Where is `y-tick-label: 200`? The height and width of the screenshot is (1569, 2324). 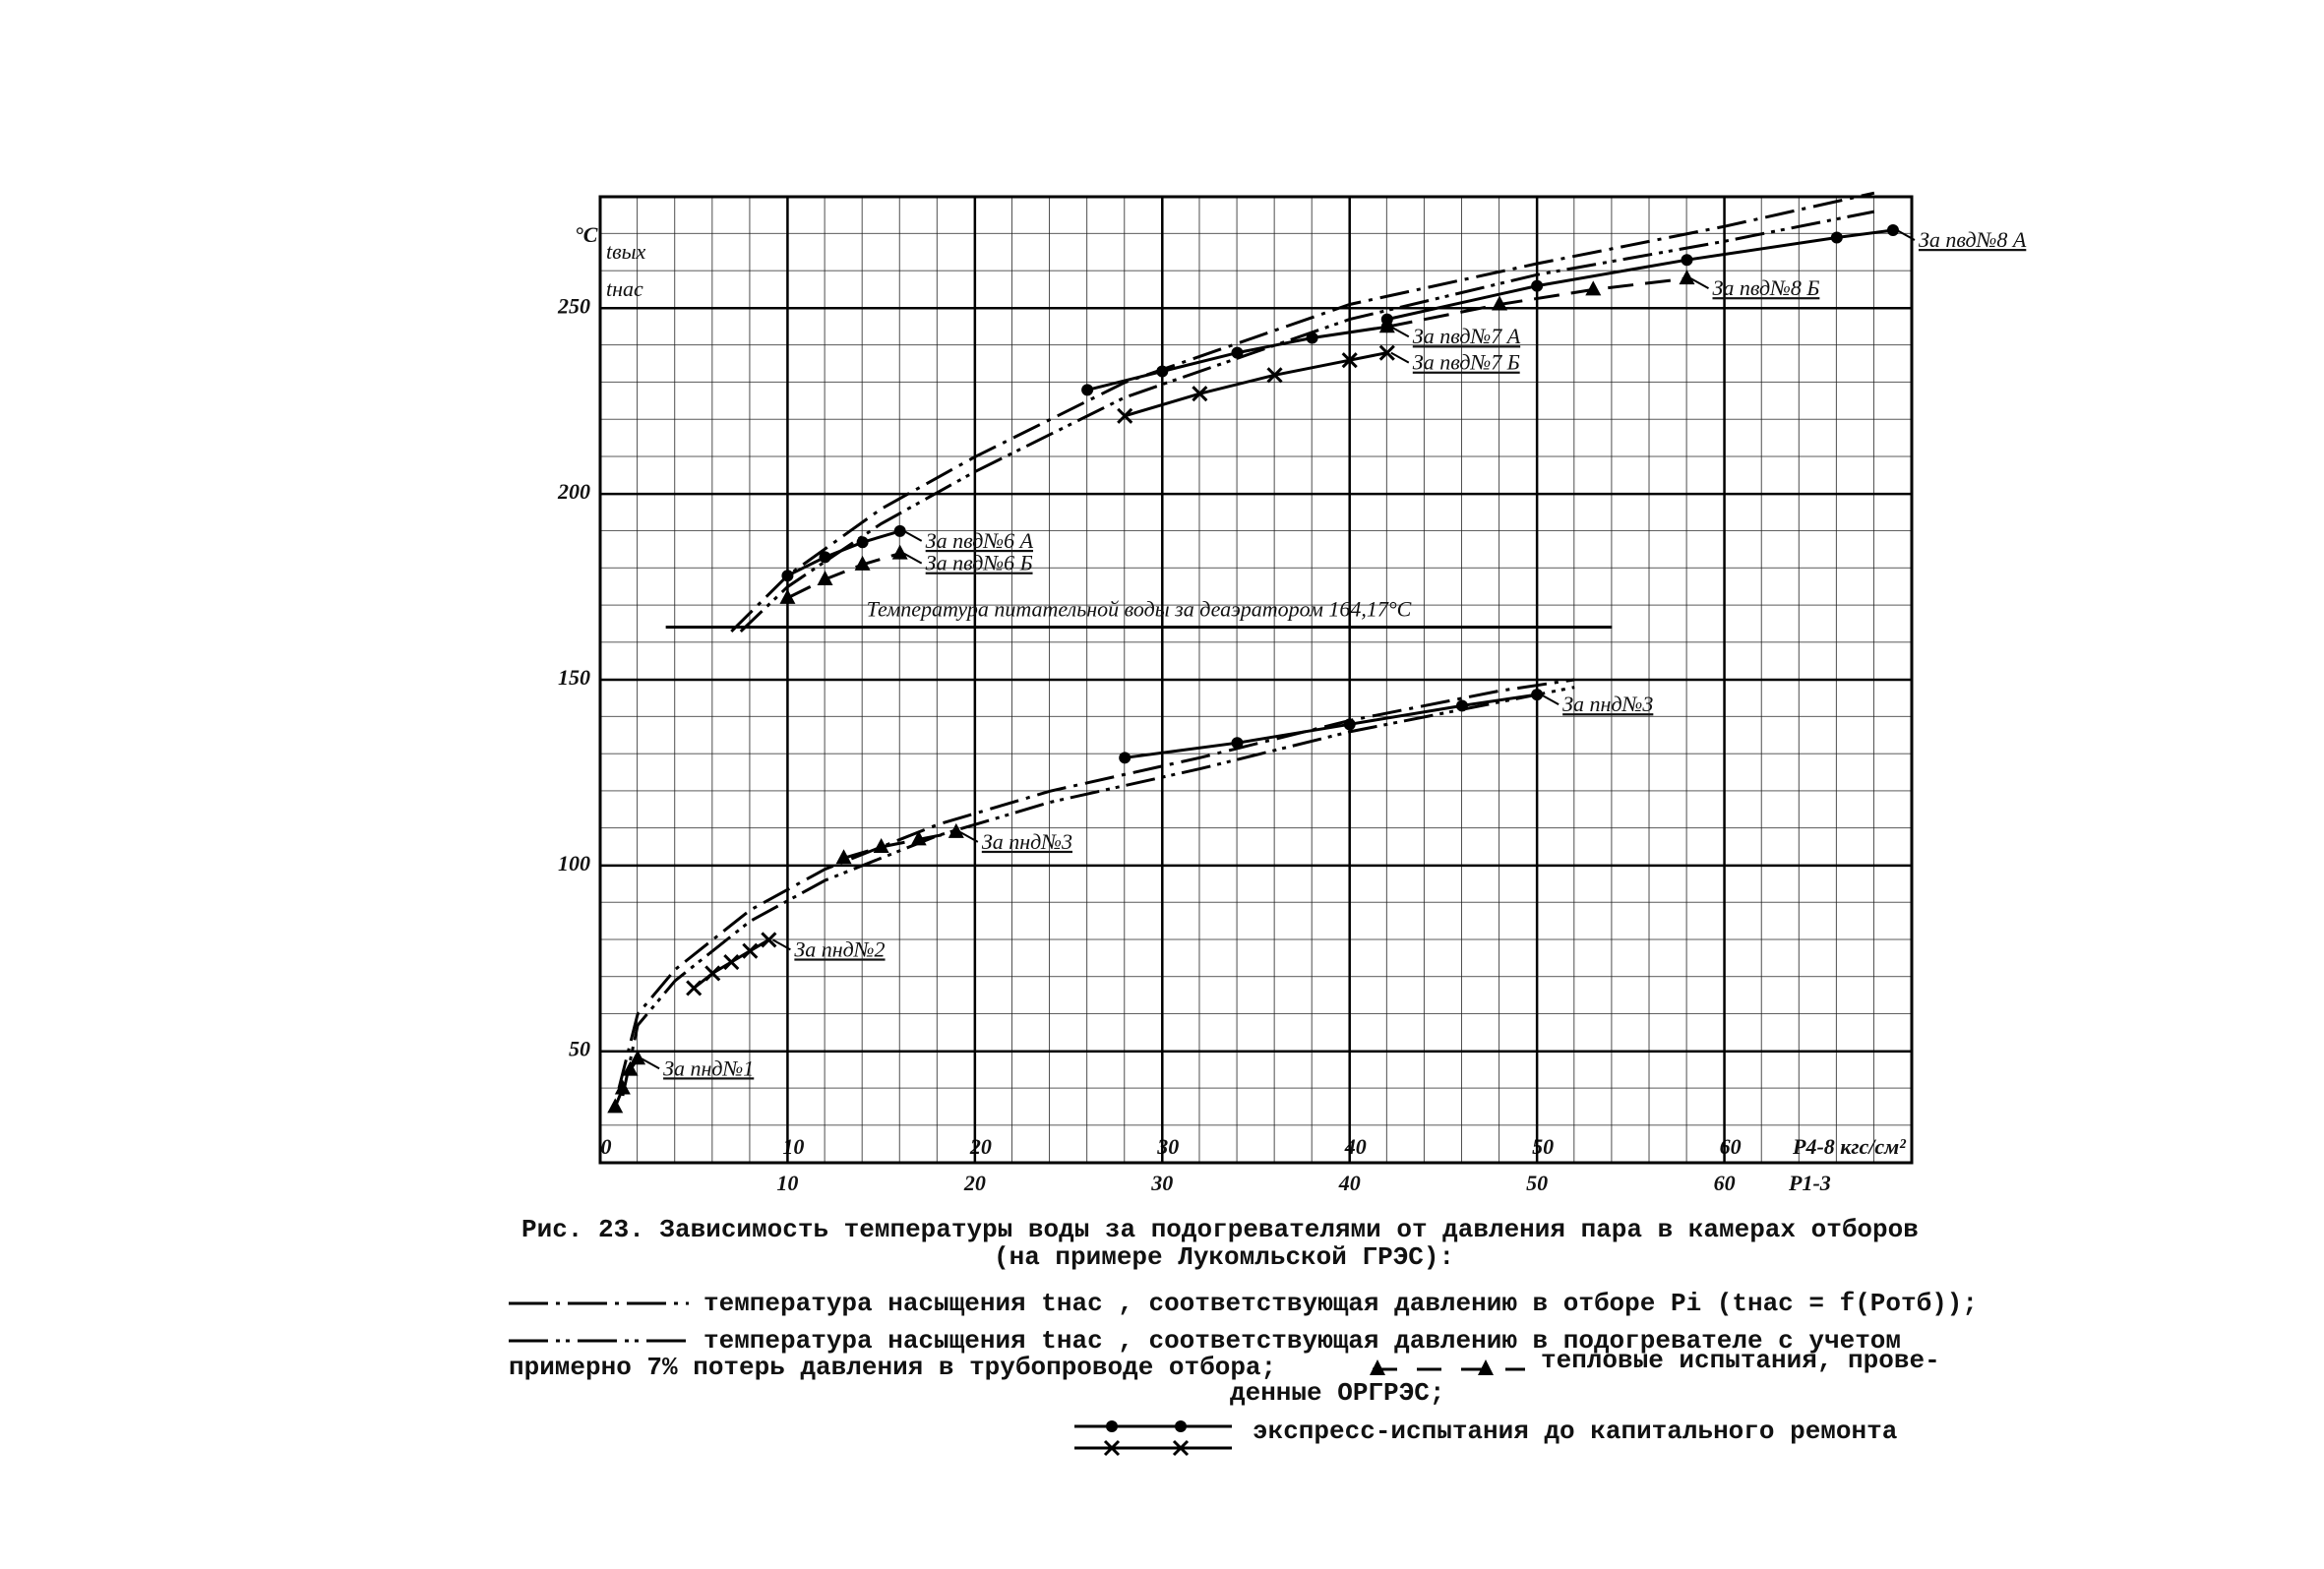 y-tick-label: 200 is located at coordinates (573, 492).